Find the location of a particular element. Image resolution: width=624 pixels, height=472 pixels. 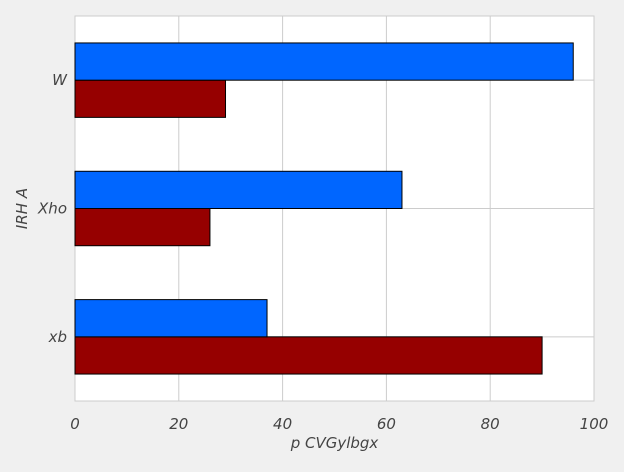

y-tick-label: Xho is located at coordinates (52, 209).